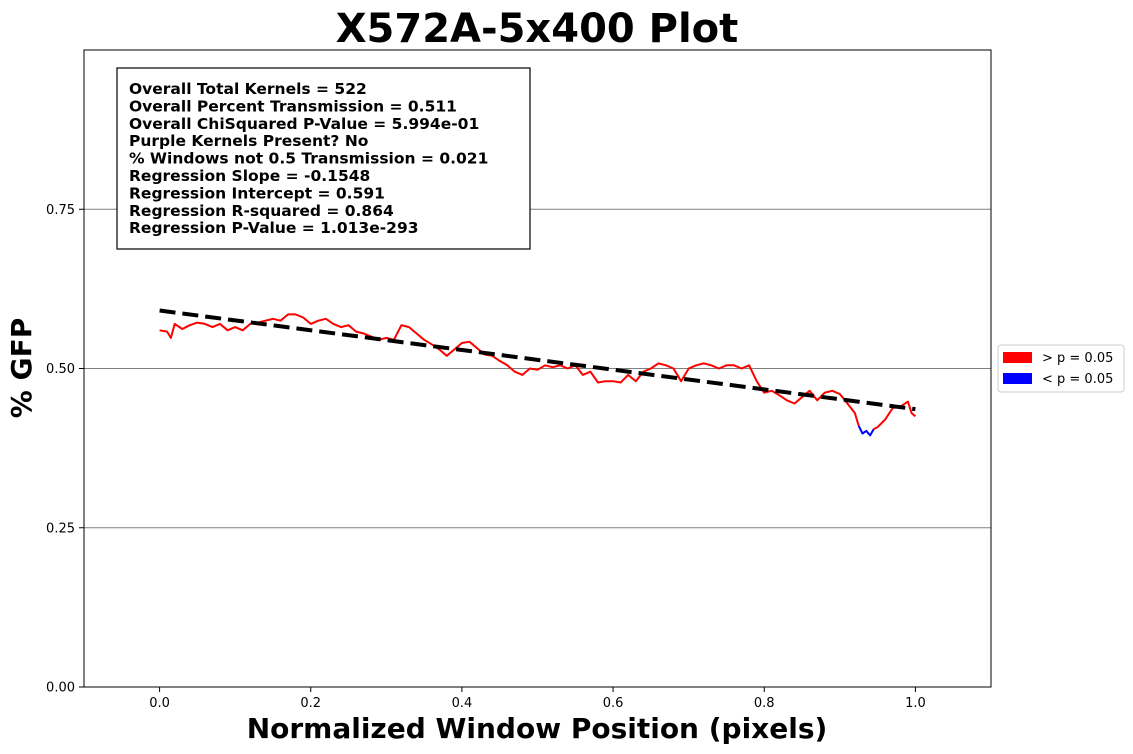  I want to click on y-axis-ticks: 0.00 0.25 0.50 0.75, so click(65, 449).